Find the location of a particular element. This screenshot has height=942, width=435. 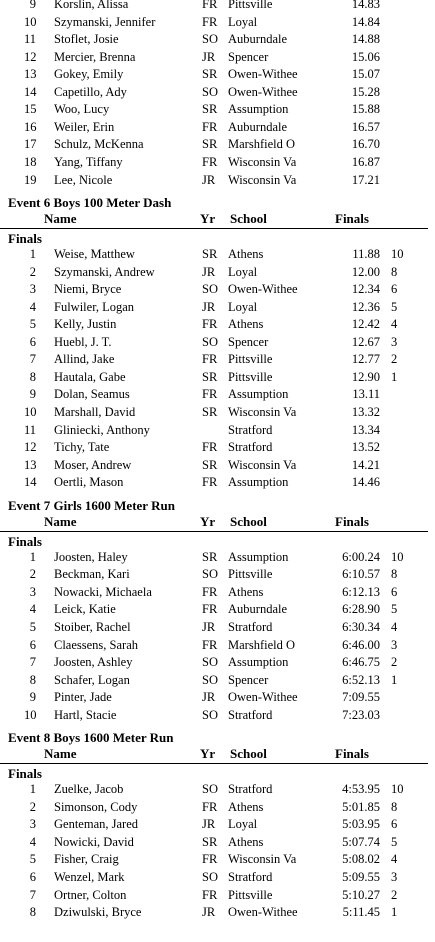

finals-time-cell: 6:46.75 is located at coordinates (361, 662).